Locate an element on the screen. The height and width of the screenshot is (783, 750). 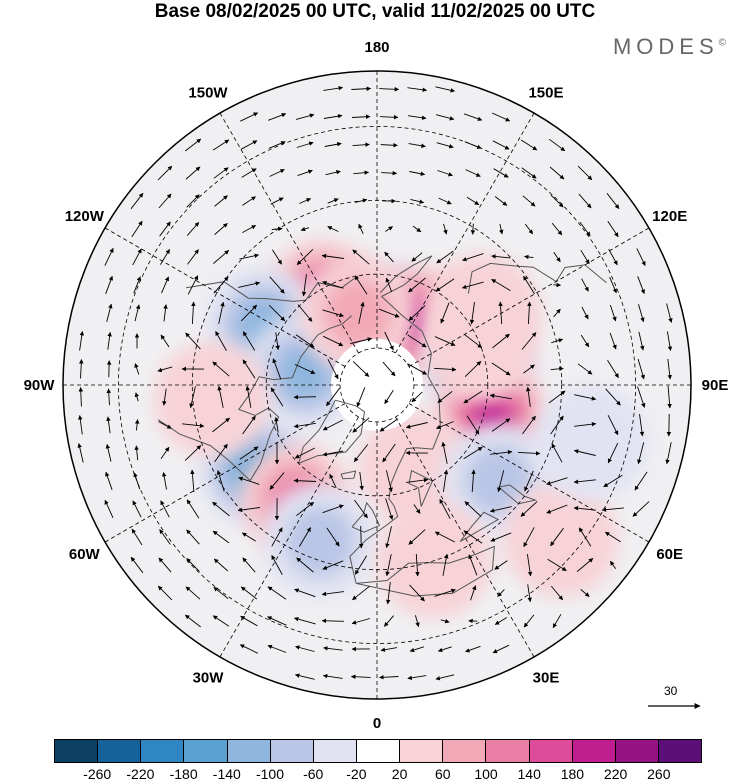
colorbar-tick-label: -100 is located at coordinates (270, 774).